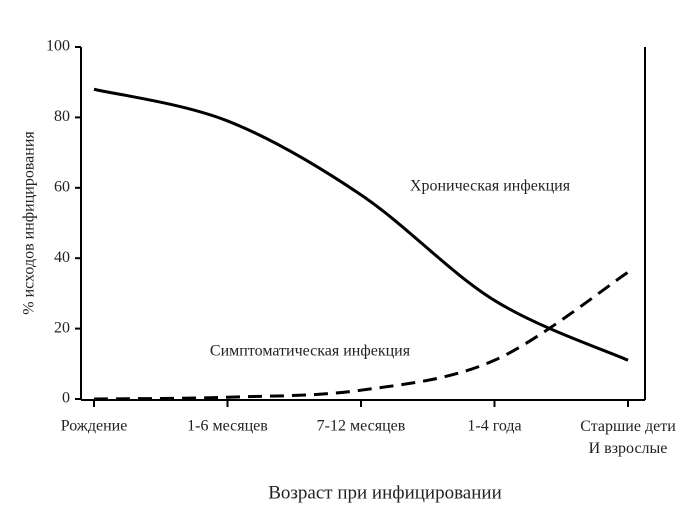 The image size is (699, 523). Describe the element at coordinates (29, 223) in the screenshot. I see `y-axis-label: % исходов инфицирования` at that location.